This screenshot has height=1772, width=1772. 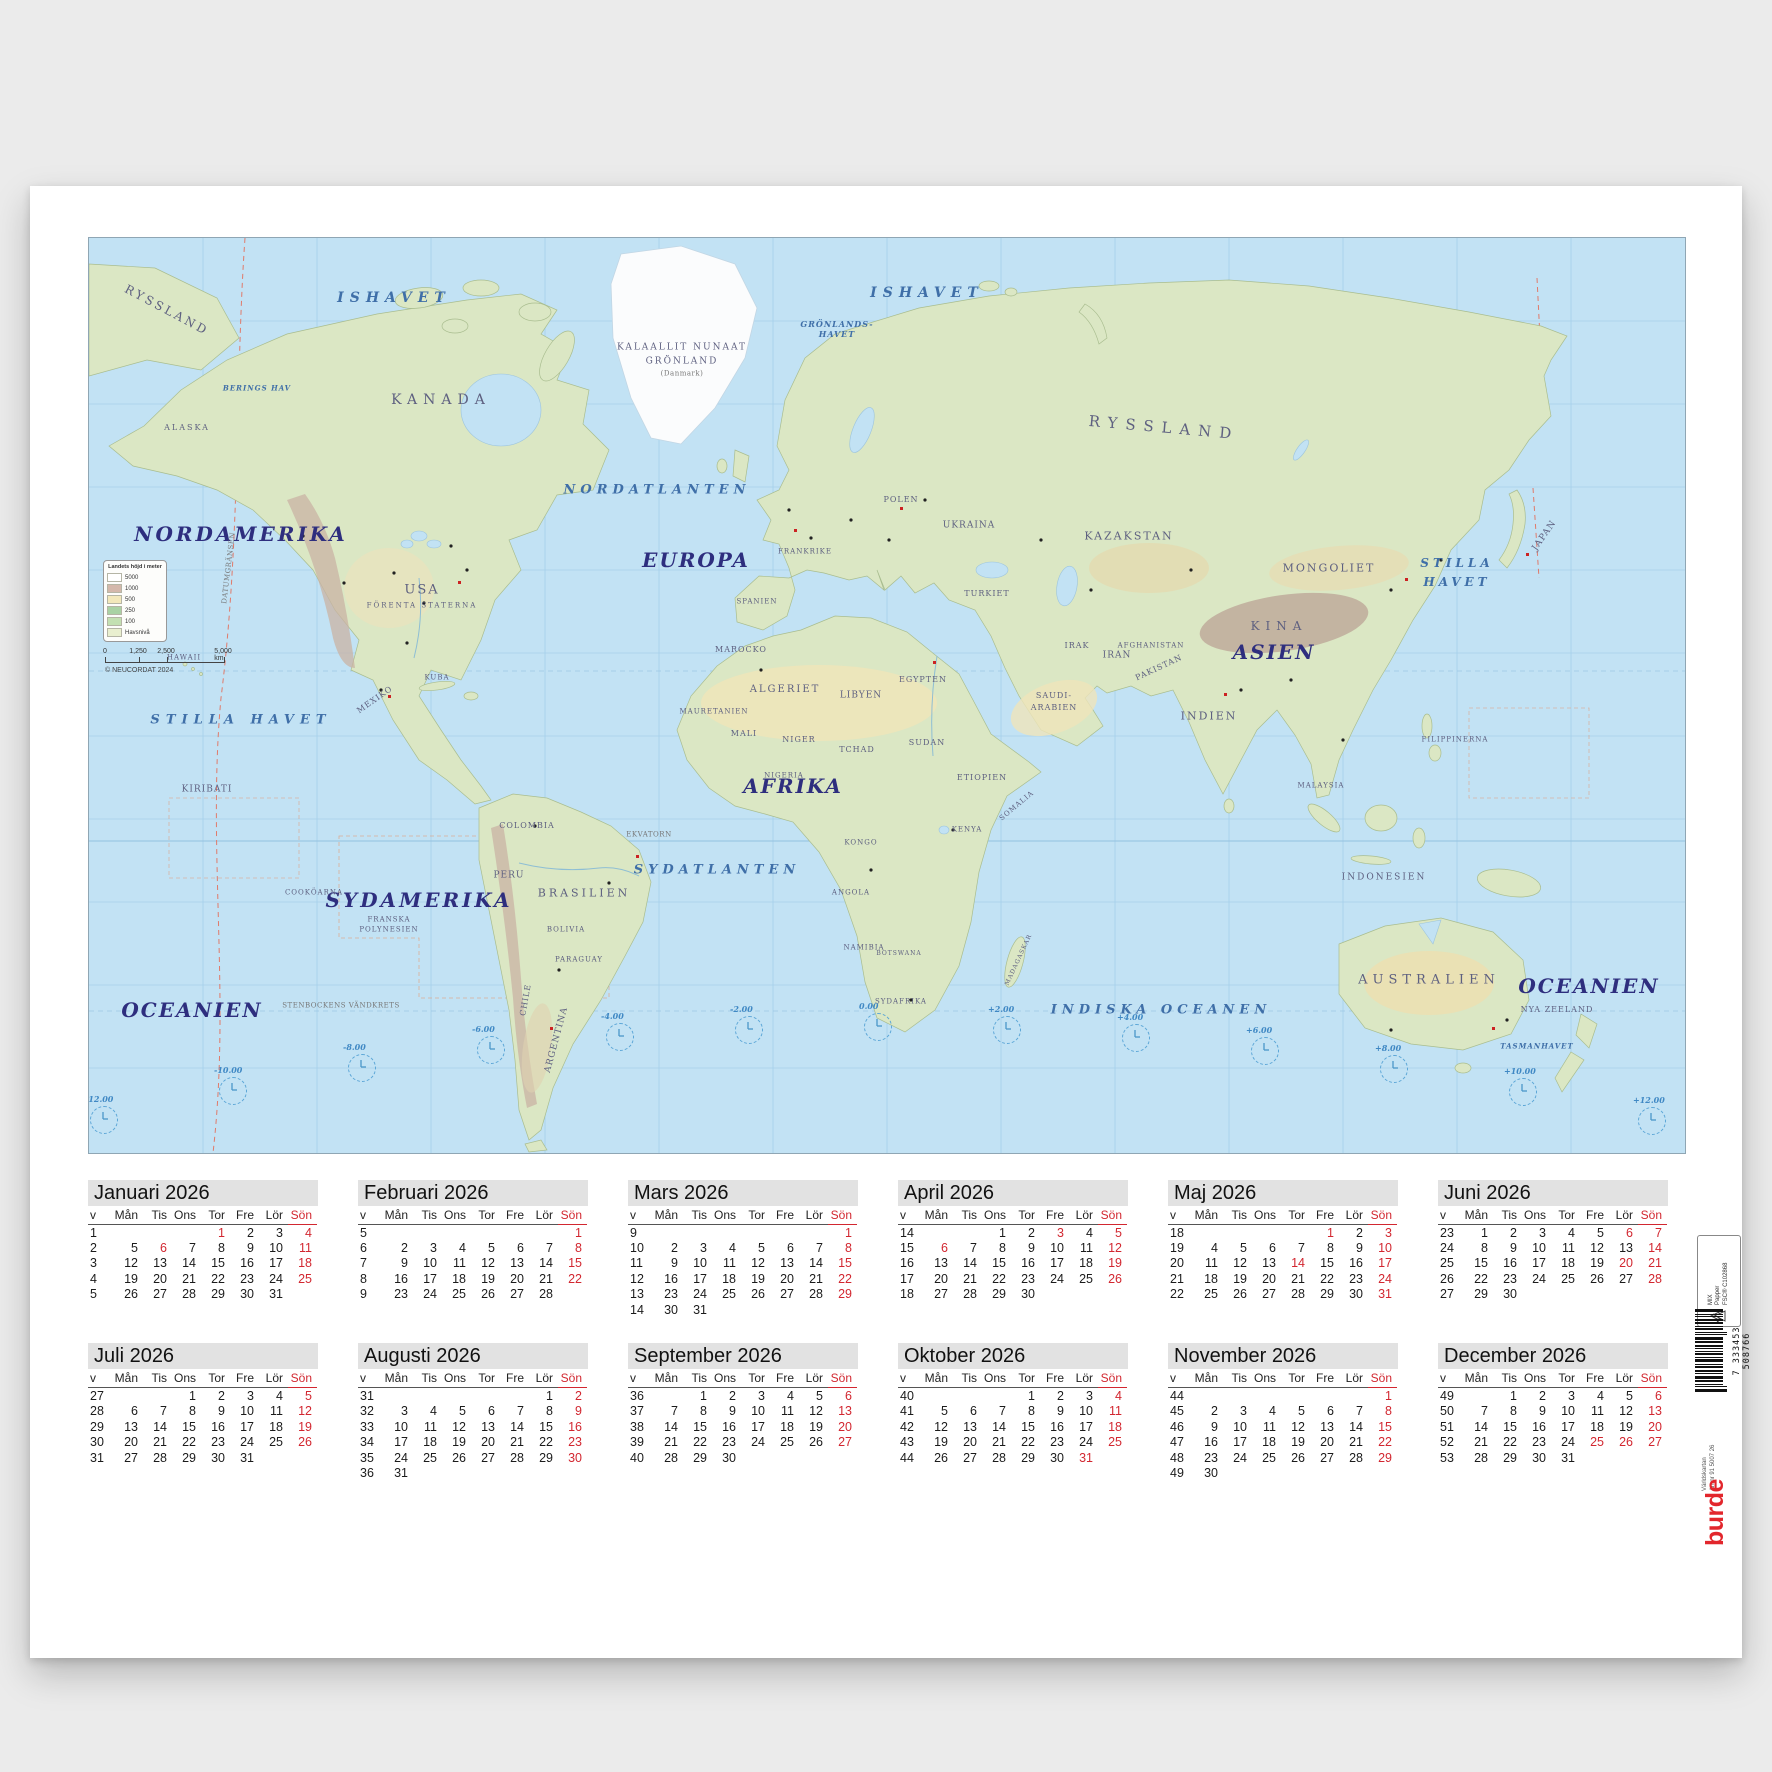 What do you see at coordinates (1597, 1442) in the screenshot?
I see `day-cell: 25` at bounding box center [1597, 1442].